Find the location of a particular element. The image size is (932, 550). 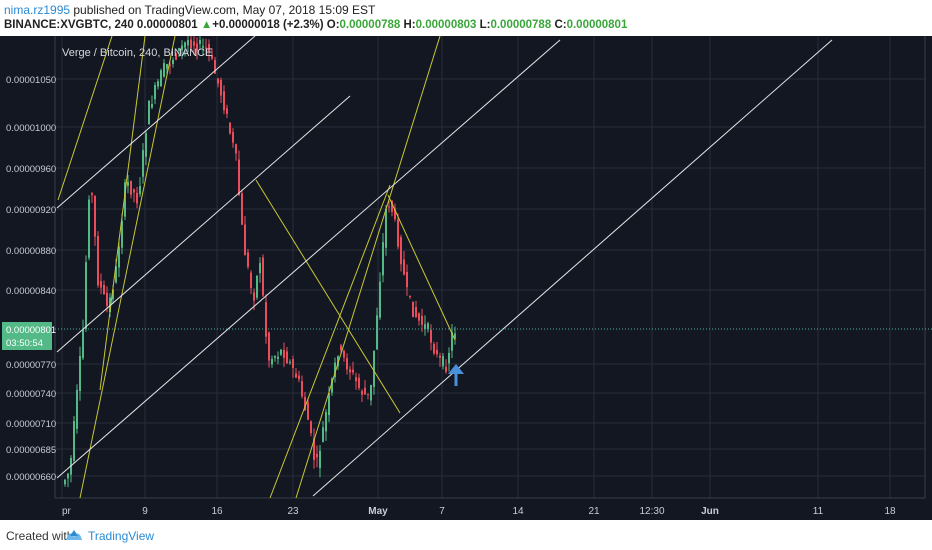

price-axis-label: 0.00000660 is located at coordinates (31, 477).